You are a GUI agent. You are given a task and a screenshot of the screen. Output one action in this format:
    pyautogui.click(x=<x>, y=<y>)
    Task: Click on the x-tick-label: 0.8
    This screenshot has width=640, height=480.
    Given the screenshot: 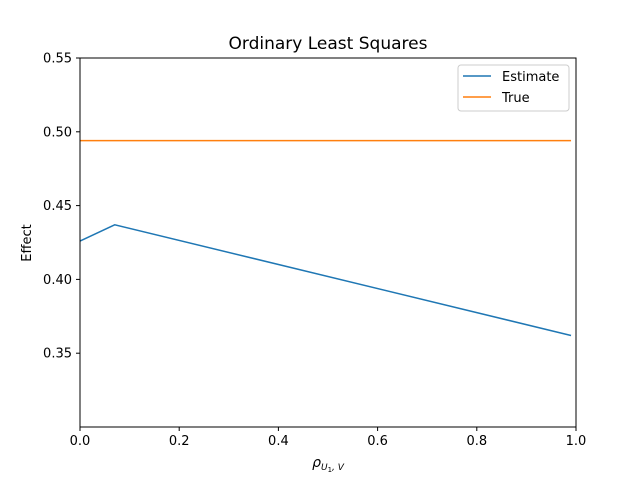 What is the action you would take?
    pyautogui.click(x=476, y=441)
    